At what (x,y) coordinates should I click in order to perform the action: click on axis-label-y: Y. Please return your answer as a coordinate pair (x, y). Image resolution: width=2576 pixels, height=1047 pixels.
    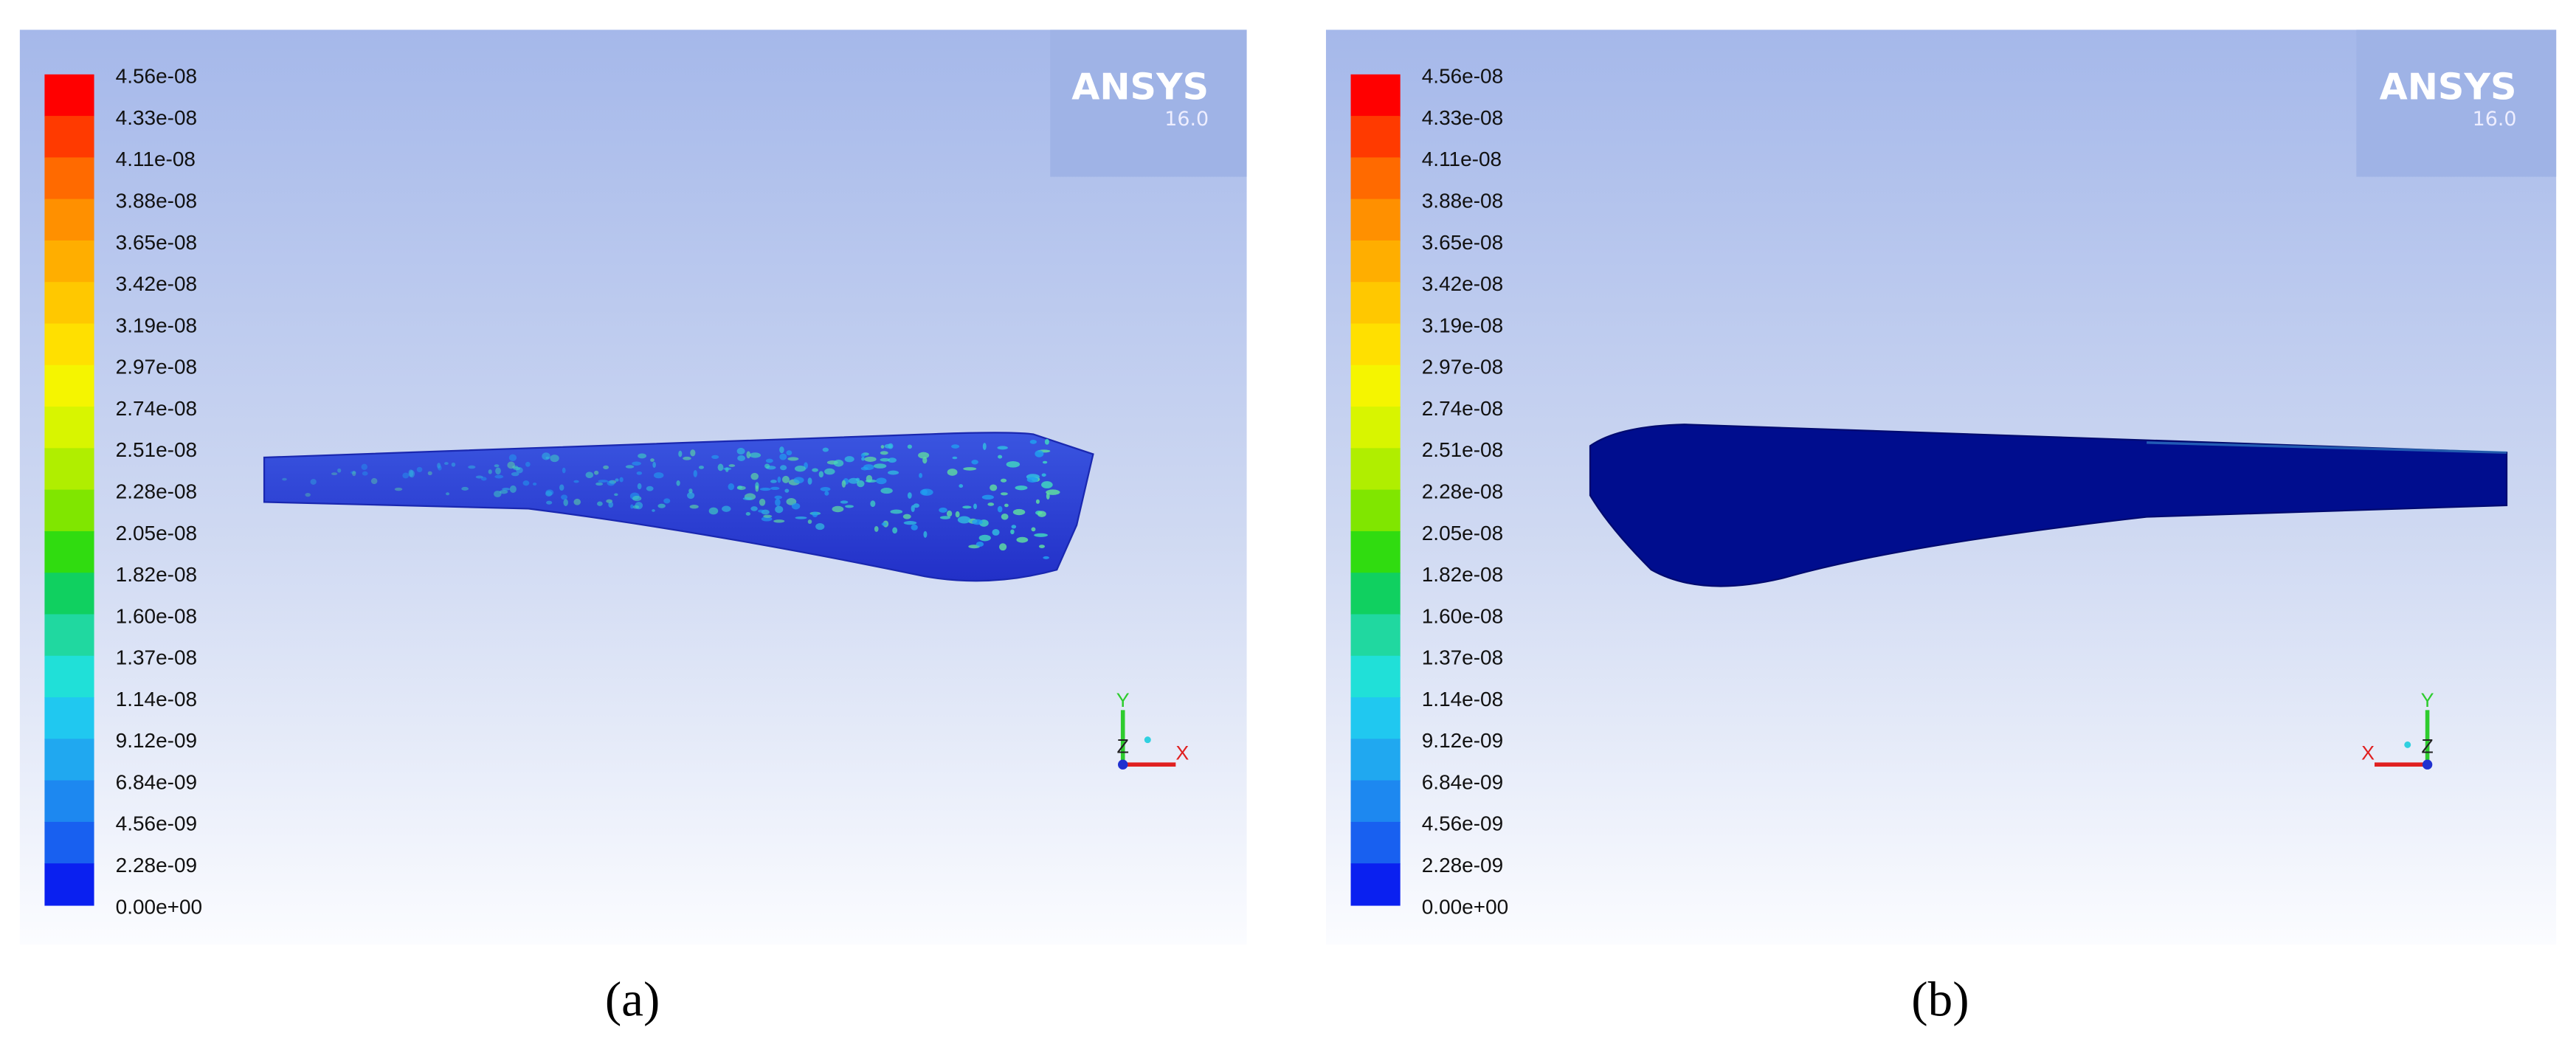
    Looking at the image, I should click on (2428, 700).